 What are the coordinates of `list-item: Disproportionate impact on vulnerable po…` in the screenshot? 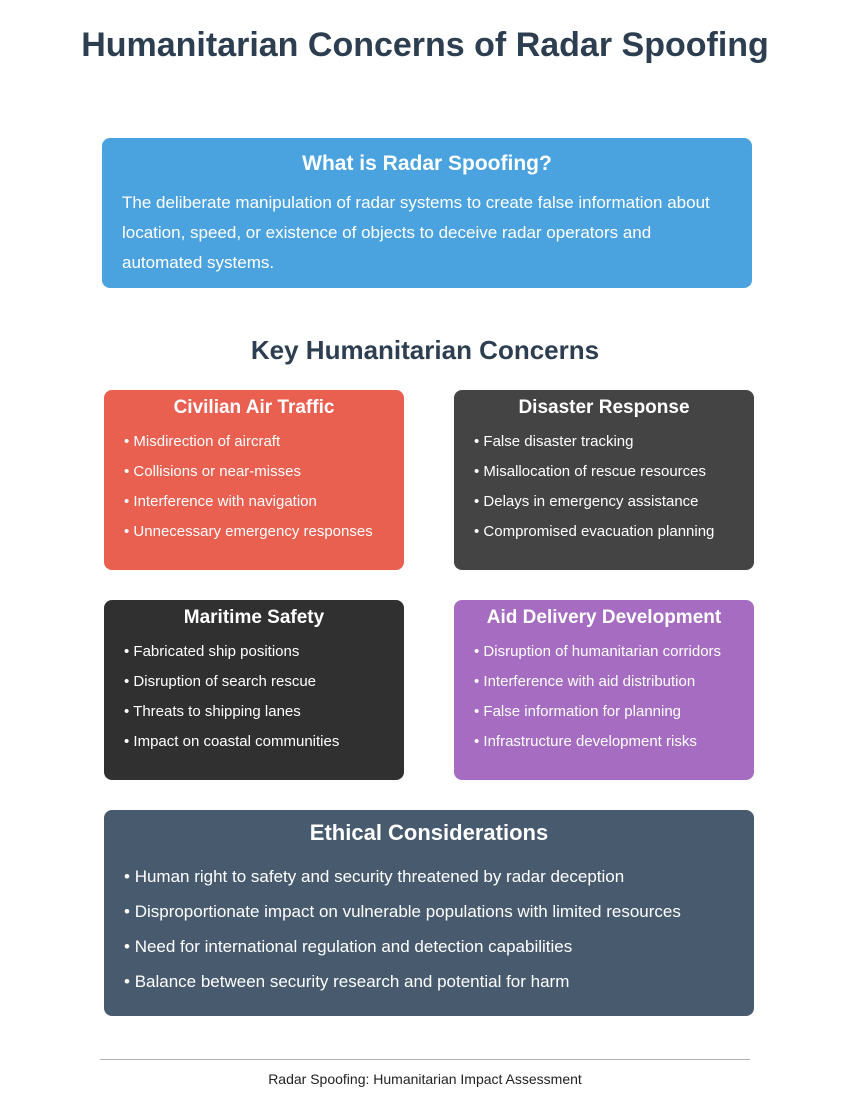 It's located at (429, 911).